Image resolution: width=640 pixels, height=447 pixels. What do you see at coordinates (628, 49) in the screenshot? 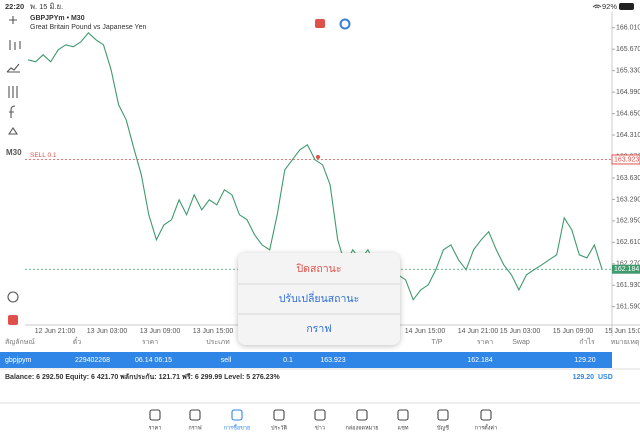
I see `y-tick-label: 165.670` at bounding box center [628, 49].